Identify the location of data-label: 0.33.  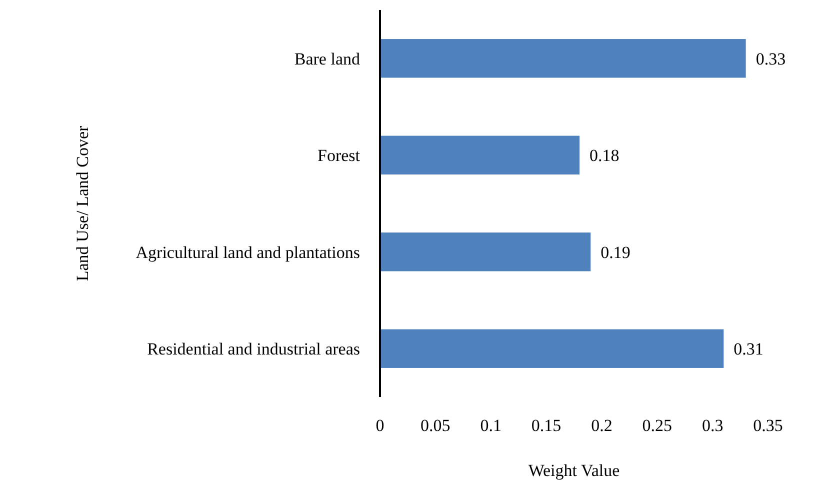
(771, 58).